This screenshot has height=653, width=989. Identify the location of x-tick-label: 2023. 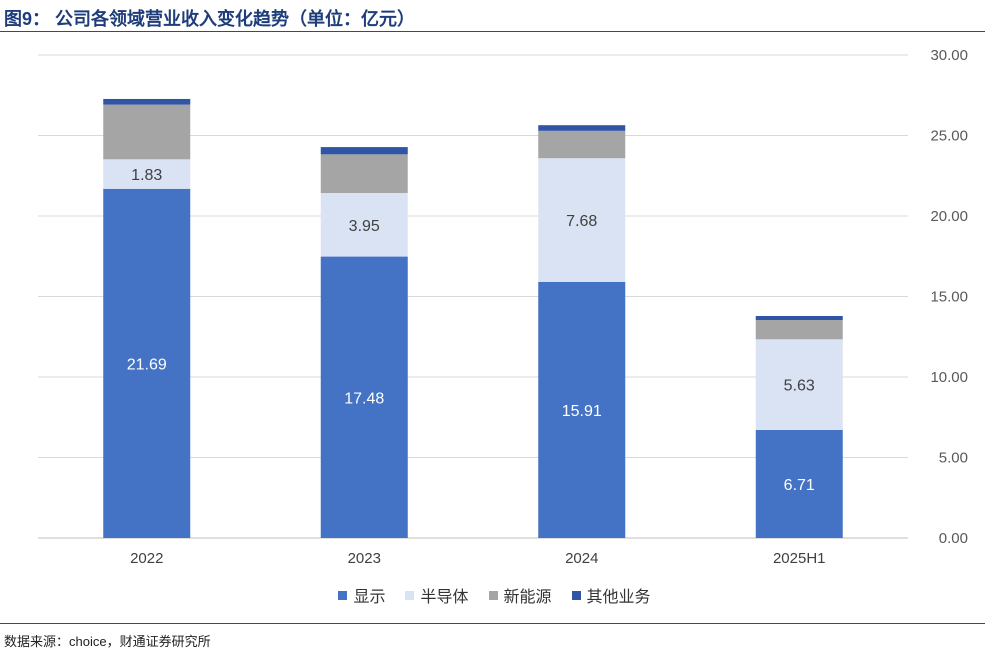
(364, 558).